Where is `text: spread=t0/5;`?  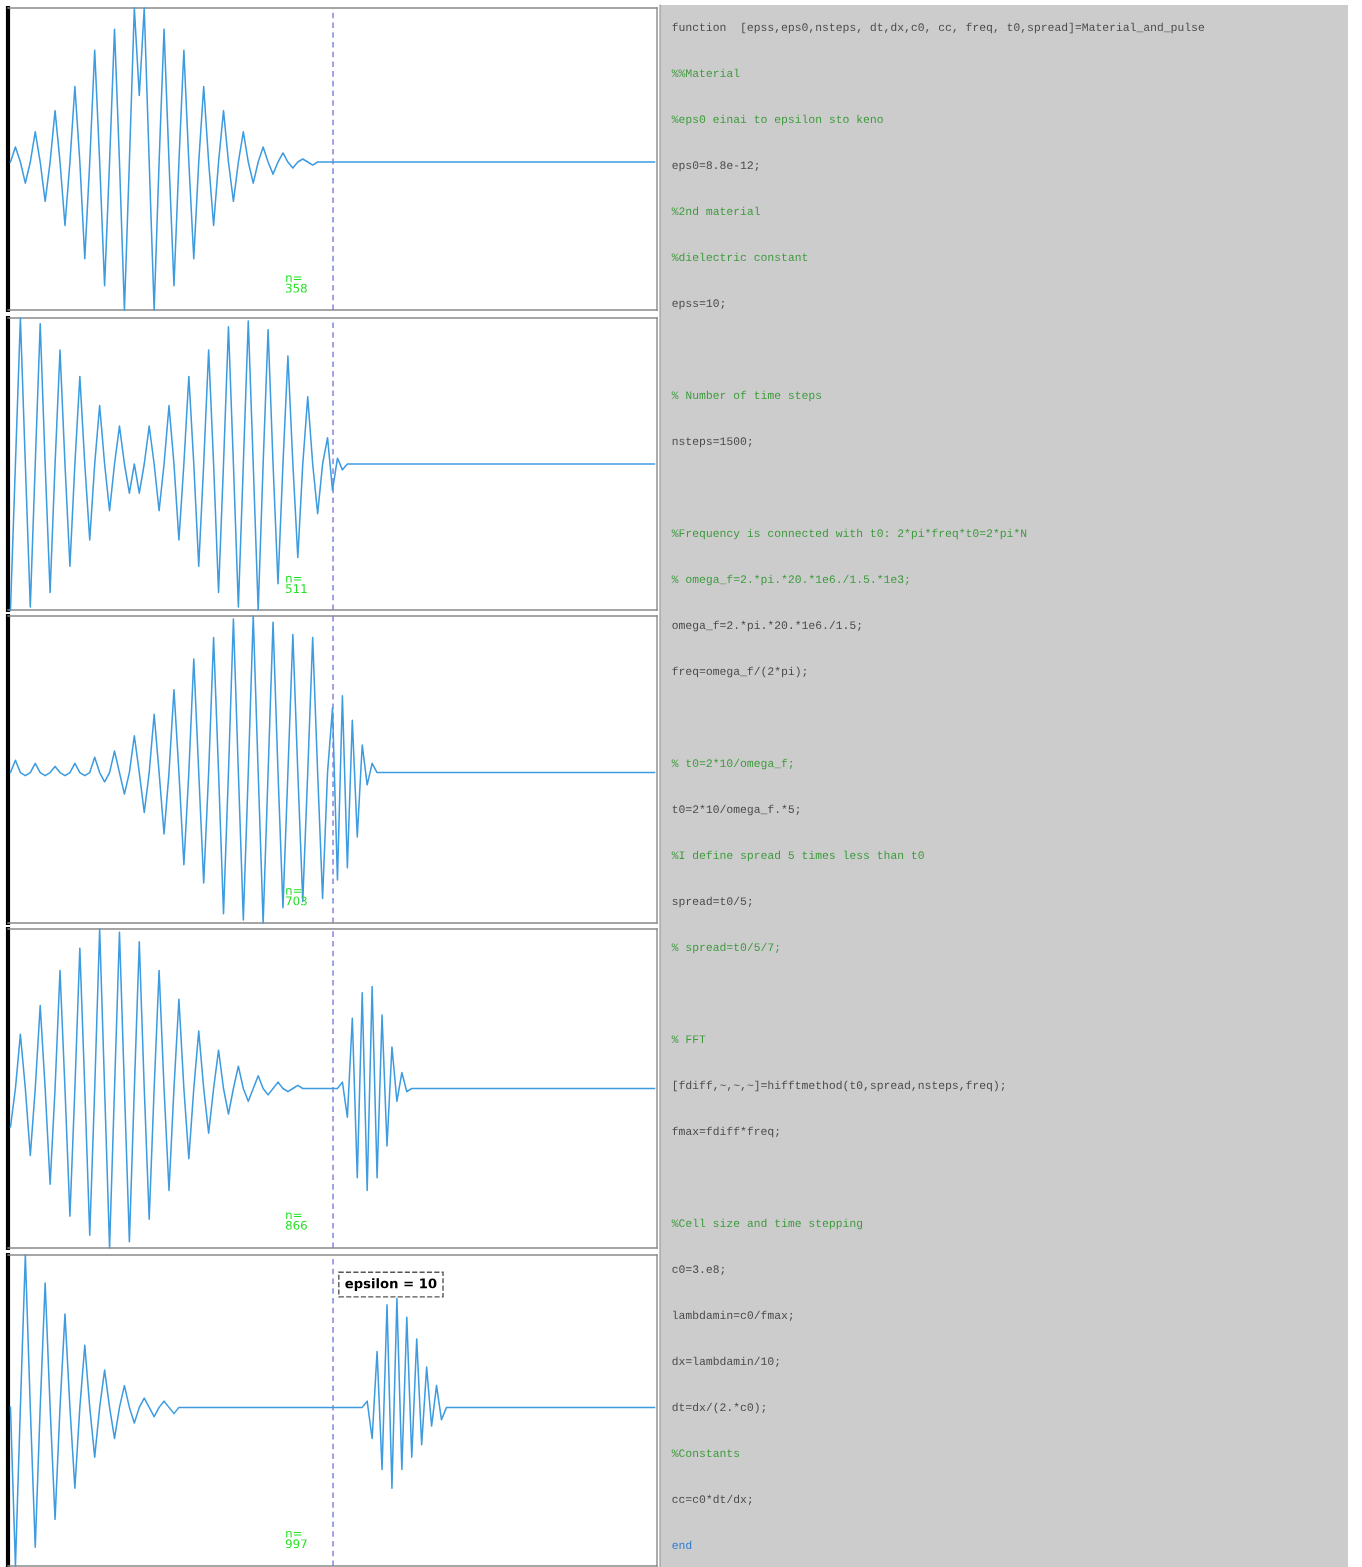 text: spread=t0/5; is located at coordinates (712, 902).